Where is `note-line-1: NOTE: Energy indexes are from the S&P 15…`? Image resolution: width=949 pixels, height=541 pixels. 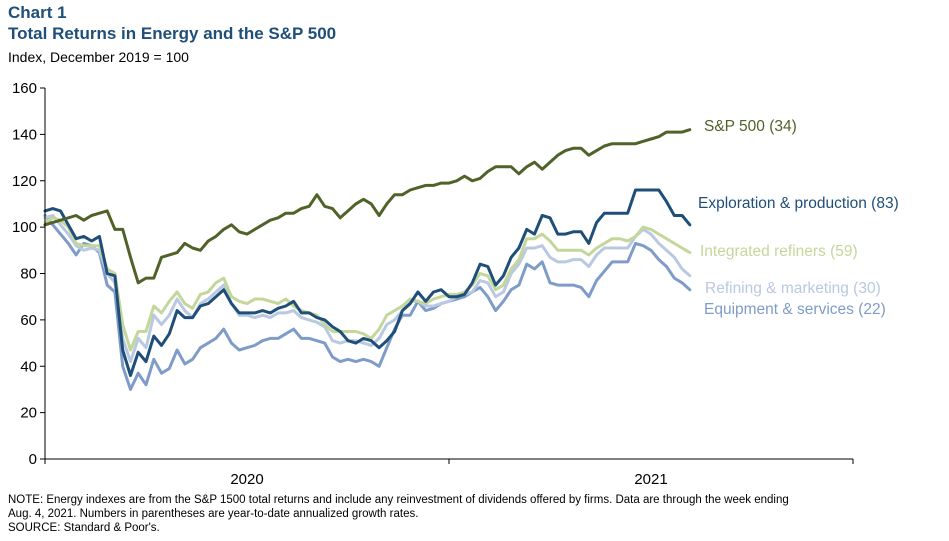
note-line-1: NOTE: Energy indexes are from the S&P 15… is located at coordinates (398, 500).